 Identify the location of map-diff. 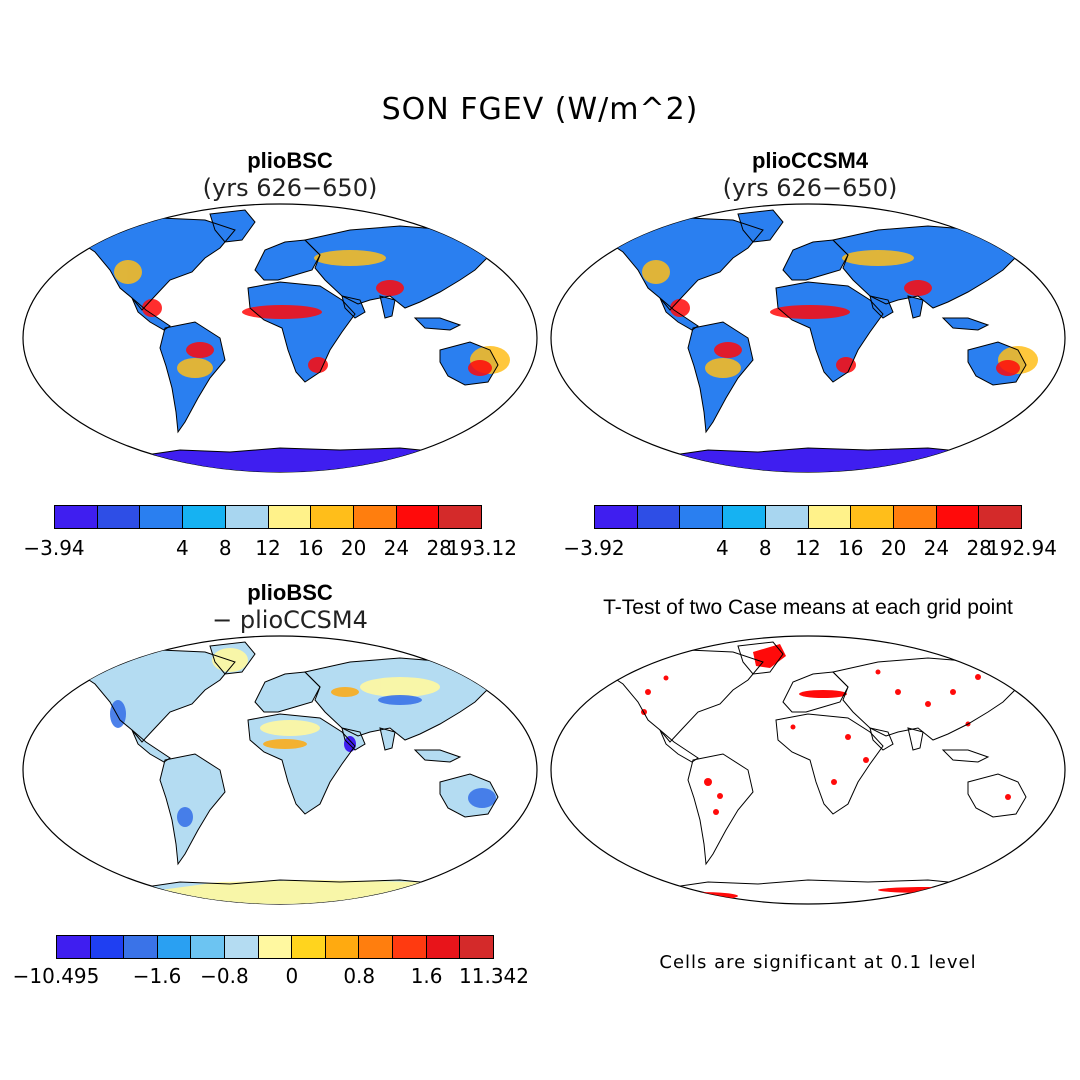
(280, 770).